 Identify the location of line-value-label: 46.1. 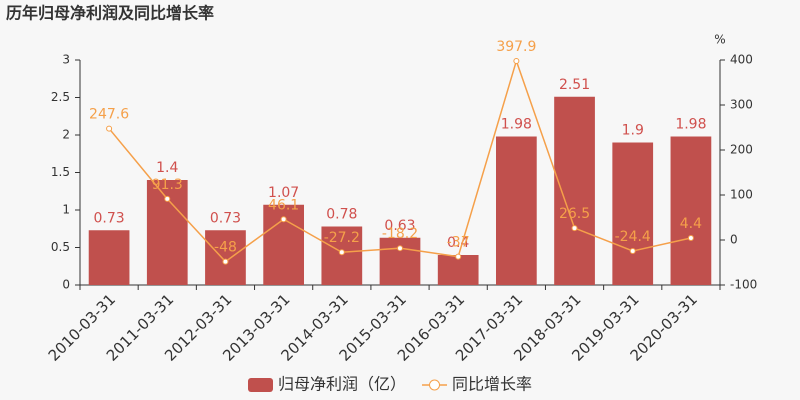
(283, 205).